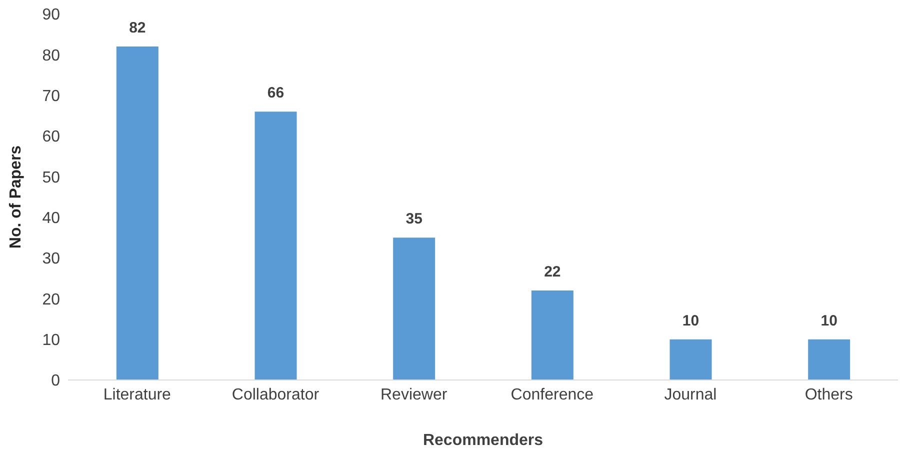  Describe the element at coordinates (414, 219) in the screenshot. I see `data-label: 35` at that location.